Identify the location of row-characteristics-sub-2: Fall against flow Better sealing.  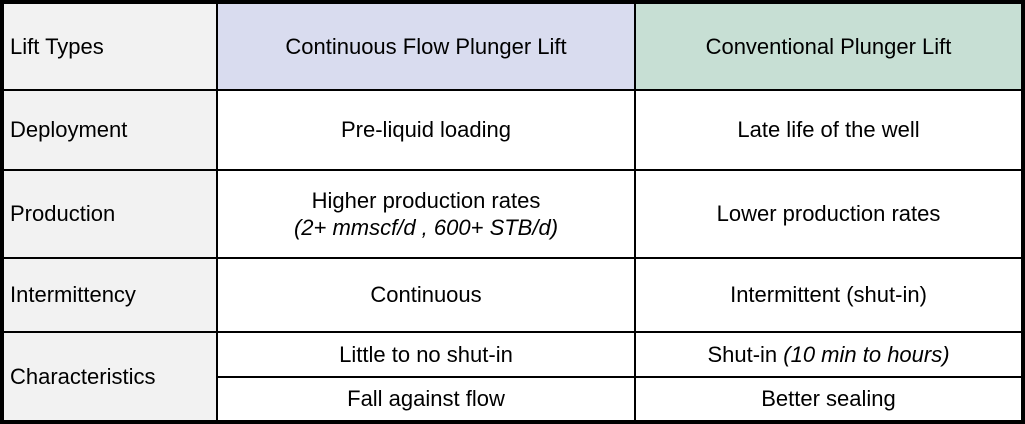
(513, 399).